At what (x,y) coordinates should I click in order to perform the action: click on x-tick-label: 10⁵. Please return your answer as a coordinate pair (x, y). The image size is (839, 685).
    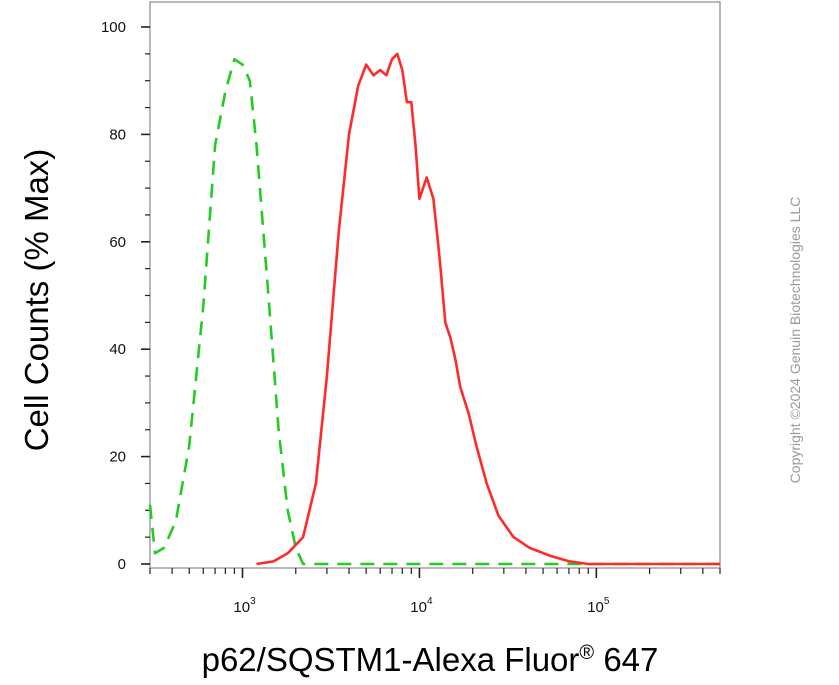
    Looking at the image, I should click on (598, 606).